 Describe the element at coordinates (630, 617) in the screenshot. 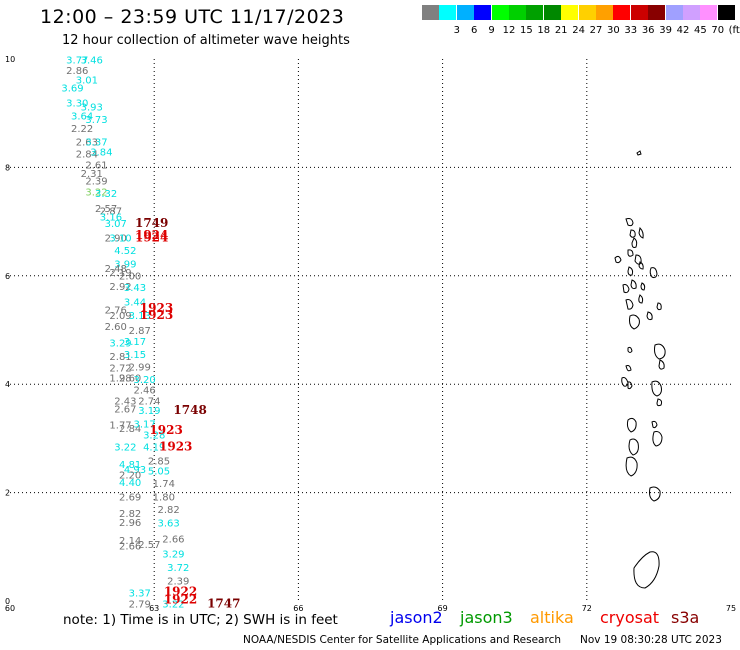

I see `satellite-cryosat: cryosat` at that location.